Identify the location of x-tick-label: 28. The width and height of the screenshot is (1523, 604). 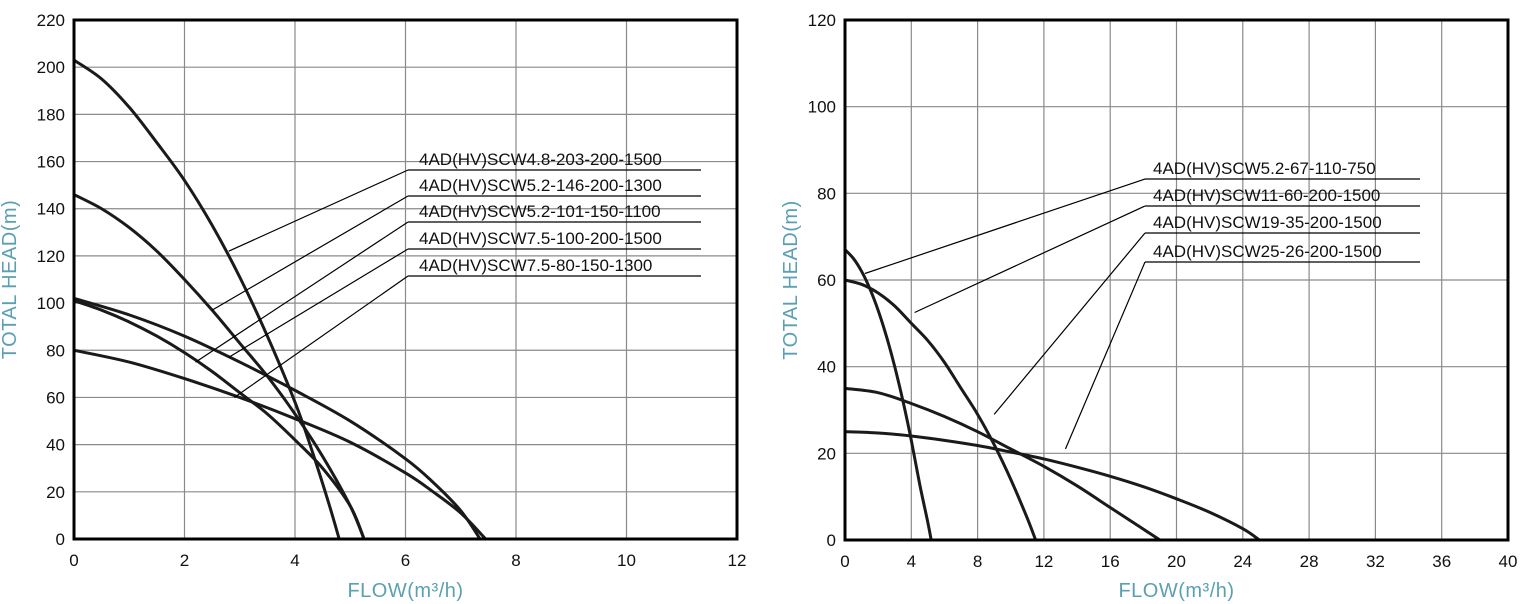
(1309, 561).